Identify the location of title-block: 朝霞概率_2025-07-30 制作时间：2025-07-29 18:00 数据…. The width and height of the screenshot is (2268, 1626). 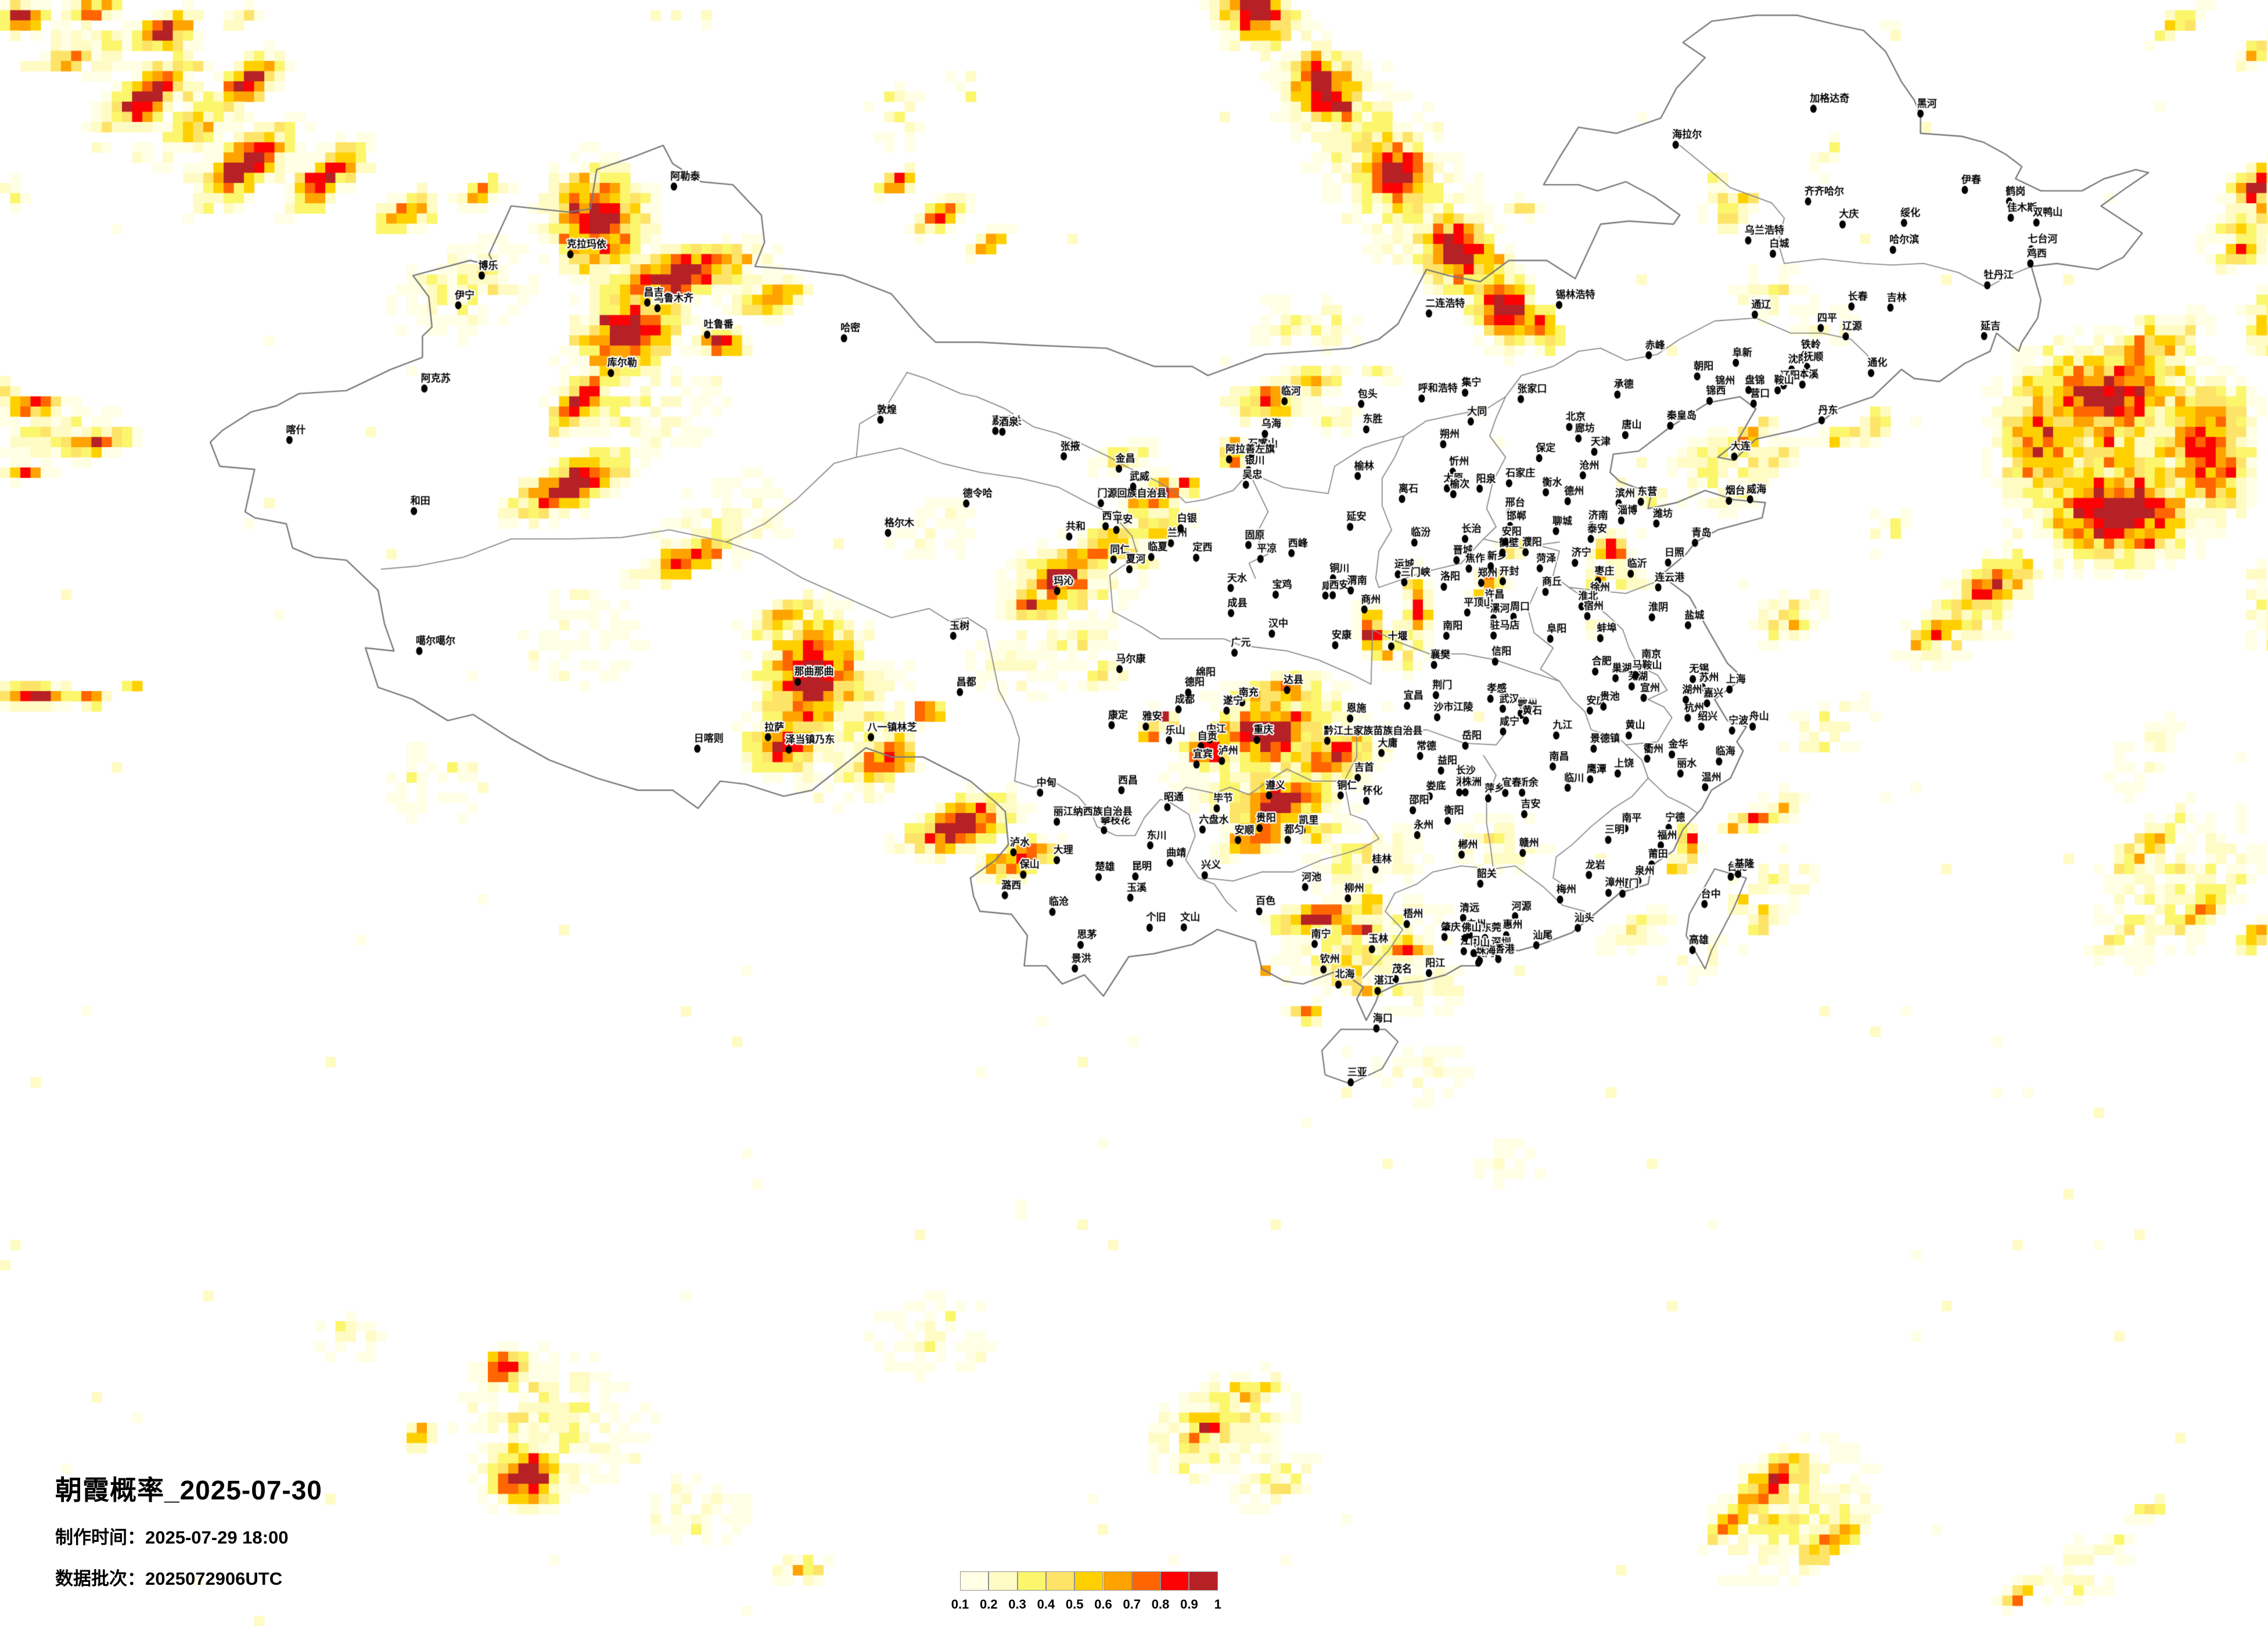
(188, 1529).